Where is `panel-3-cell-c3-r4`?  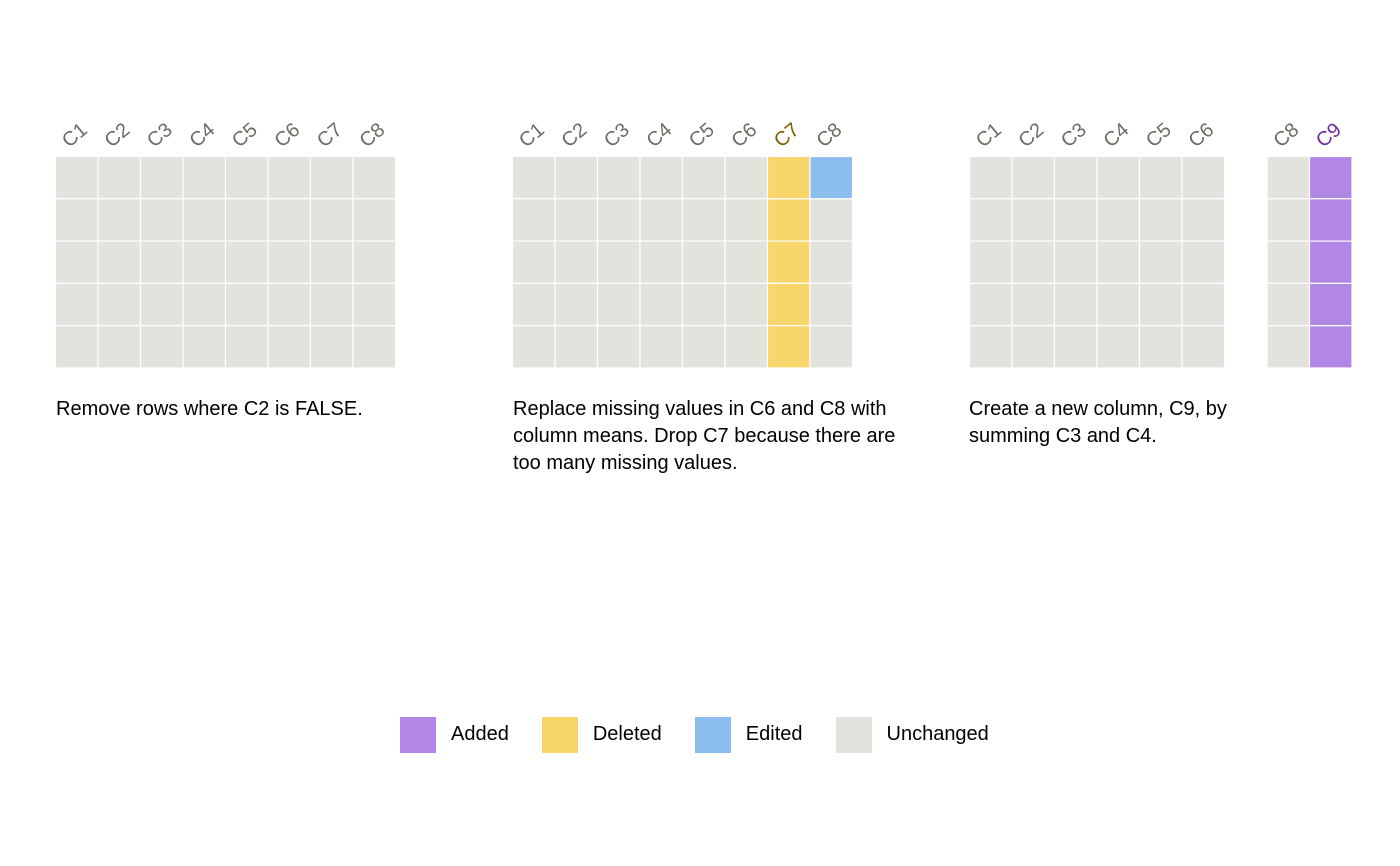 panel-3-cell-c3-r4 is located at coordinates (1075, 304).